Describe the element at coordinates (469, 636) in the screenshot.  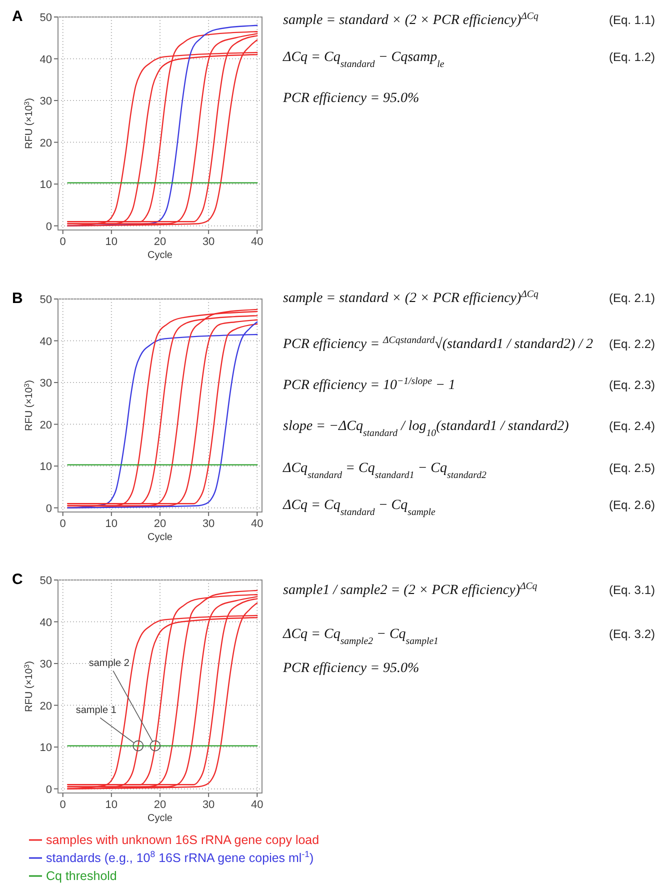
I see `text: ΔCq = Cq$_{sample2}$ − Cq$_{sample1}$ (Eq. 3.2)` at that location.